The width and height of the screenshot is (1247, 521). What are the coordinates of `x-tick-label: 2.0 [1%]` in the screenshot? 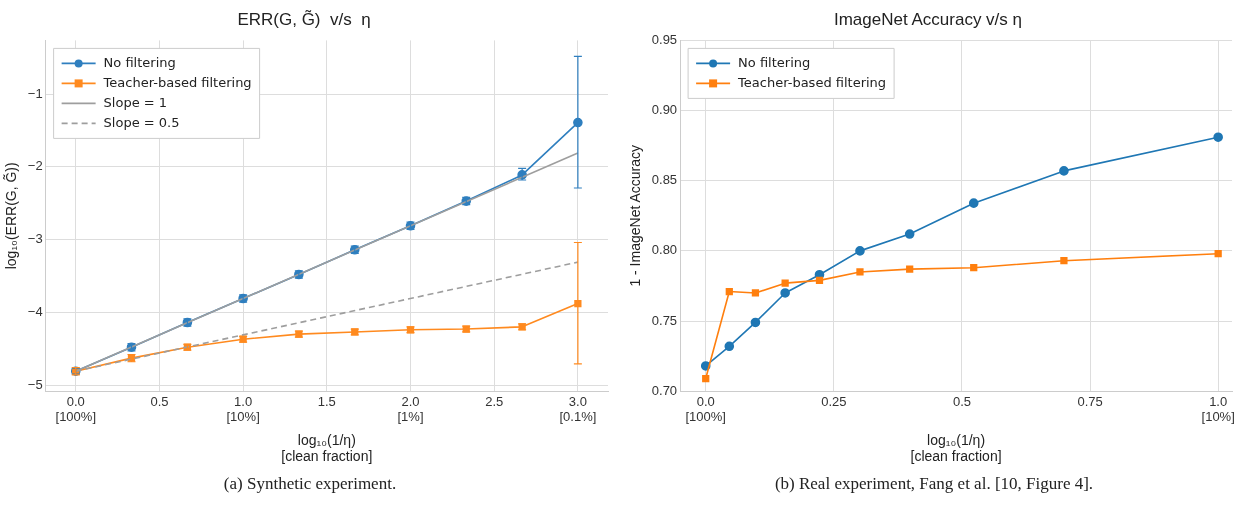 It's located at (410, 409).